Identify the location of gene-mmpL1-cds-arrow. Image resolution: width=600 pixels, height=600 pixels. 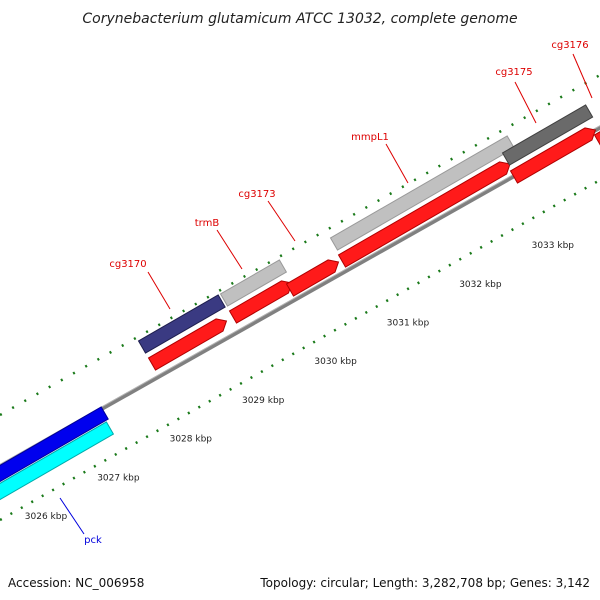
(425, 213).